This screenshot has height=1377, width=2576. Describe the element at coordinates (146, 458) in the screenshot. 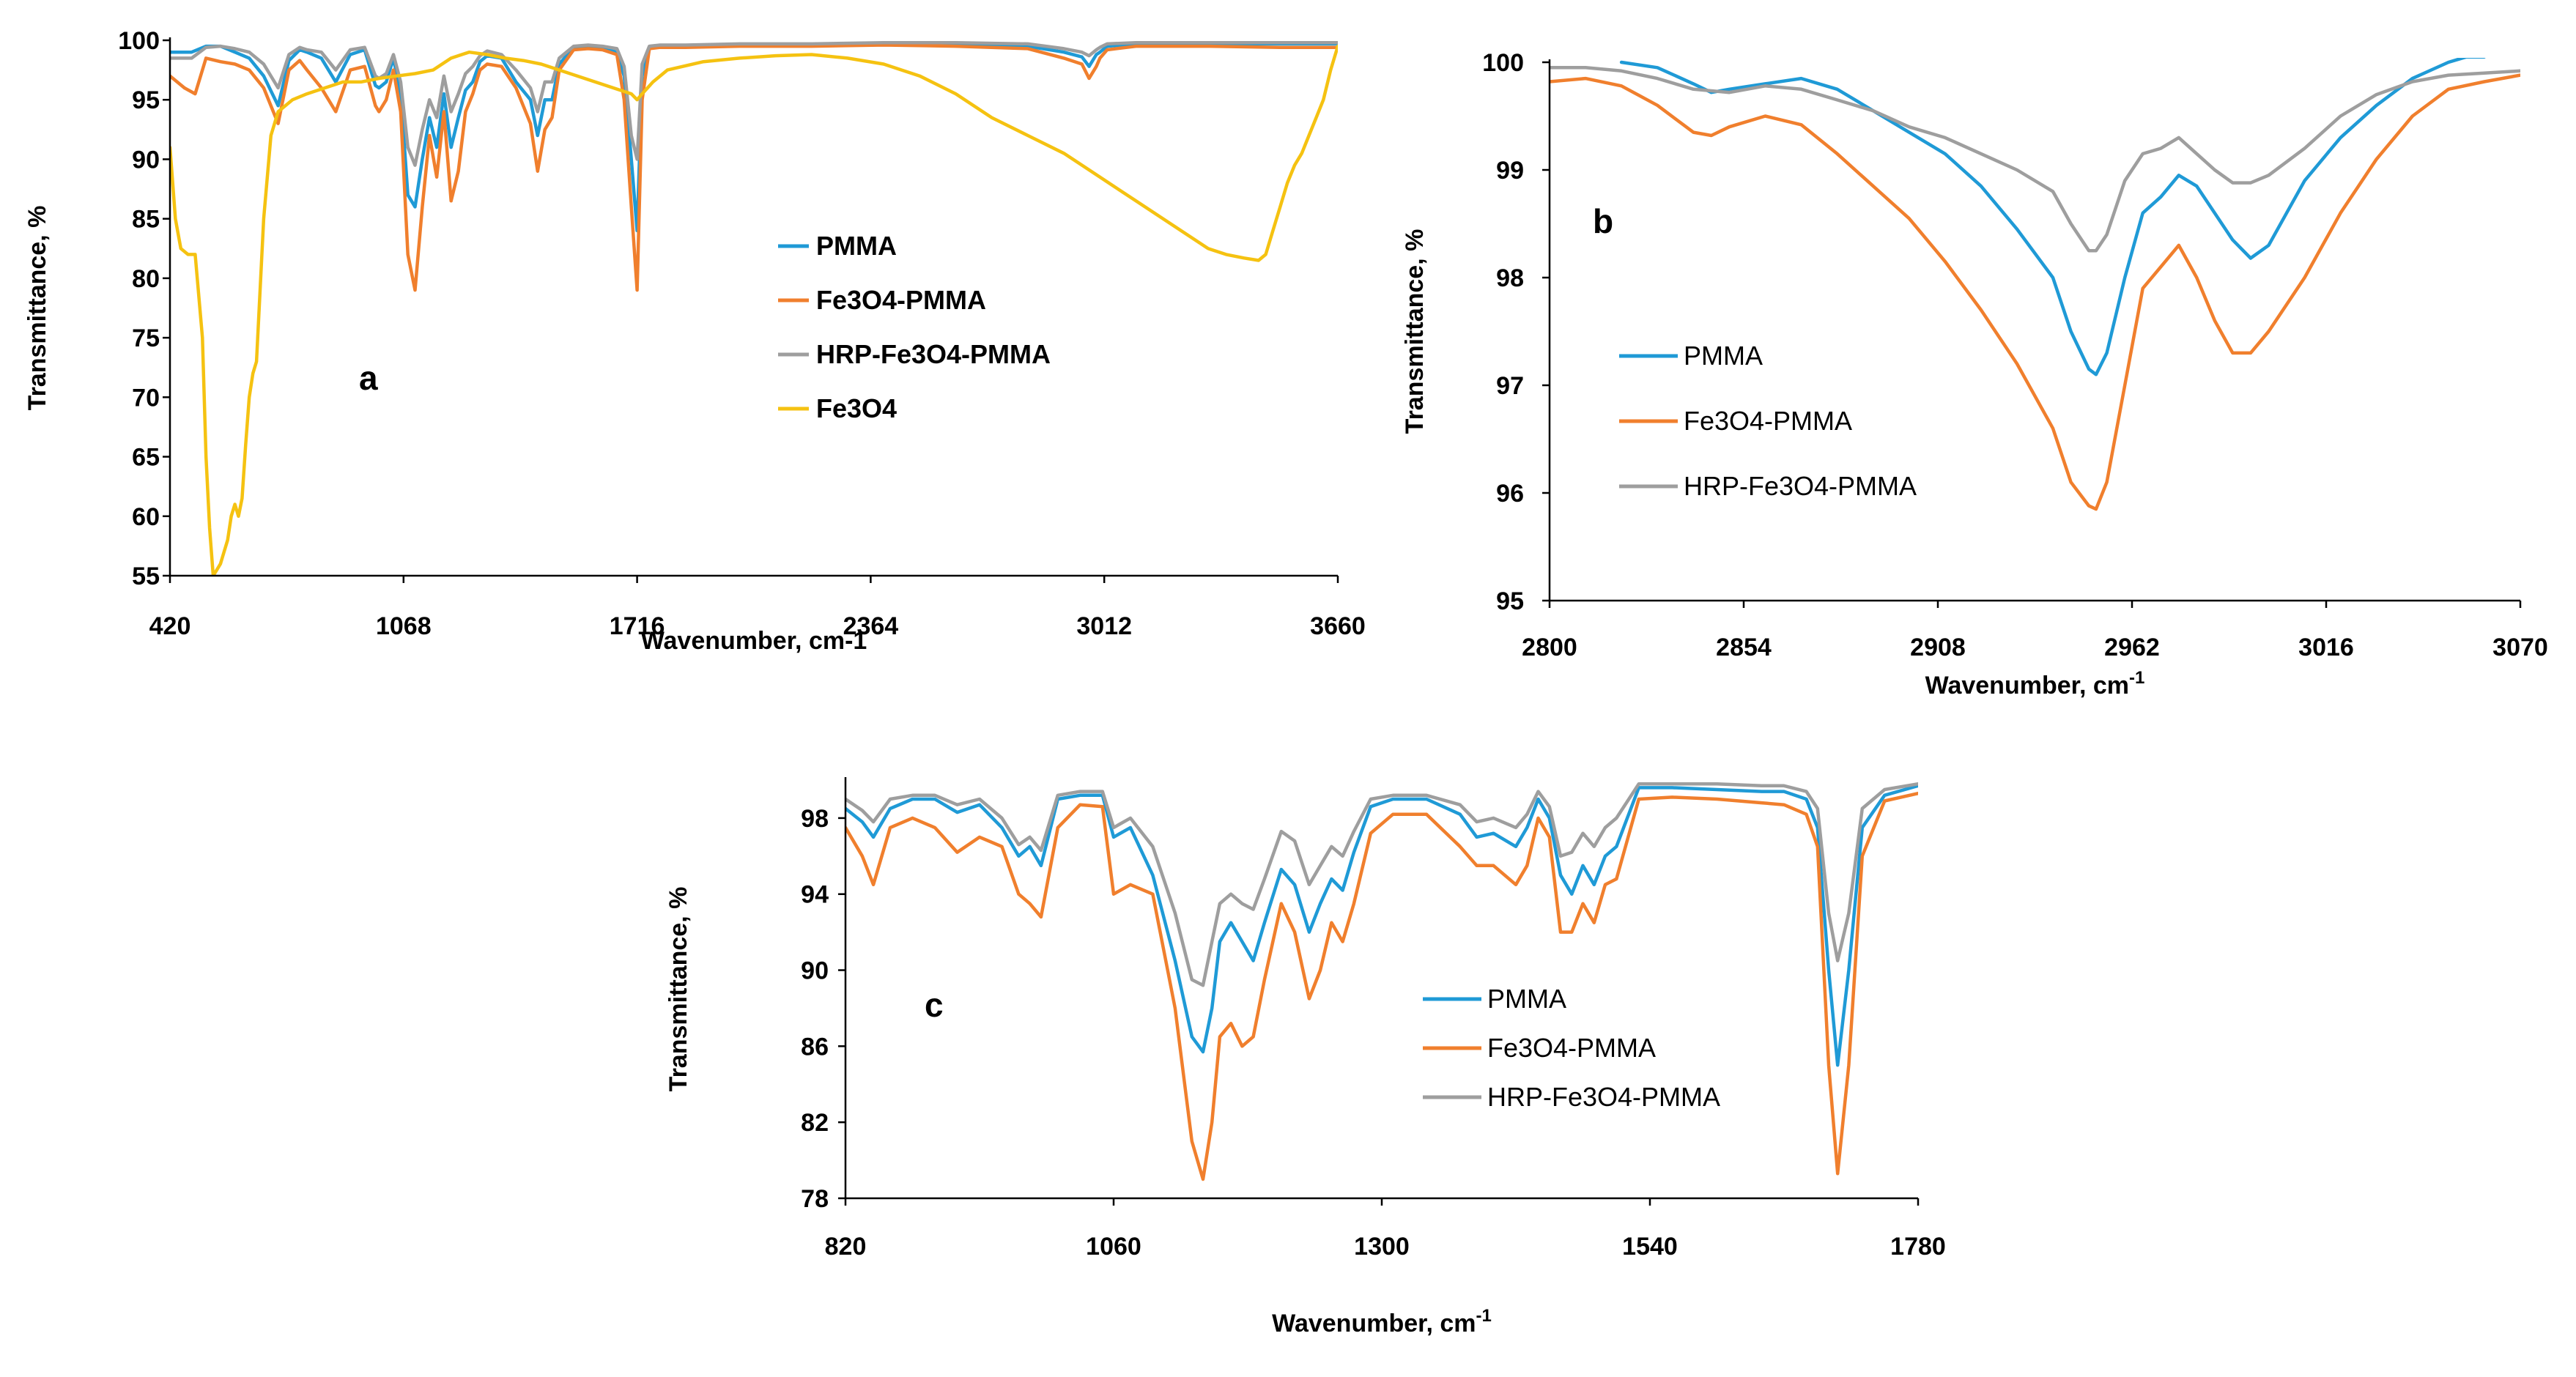

I see `y-tick-label: 65` at that location.